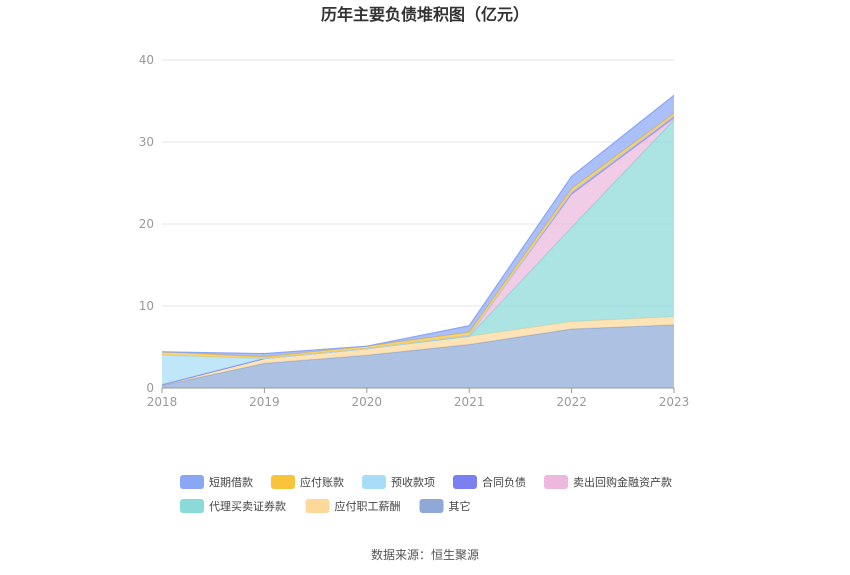  Describe the element at coordinates (264, 402) in the screenshot. I see `x-tick-label: 2019` at that location.